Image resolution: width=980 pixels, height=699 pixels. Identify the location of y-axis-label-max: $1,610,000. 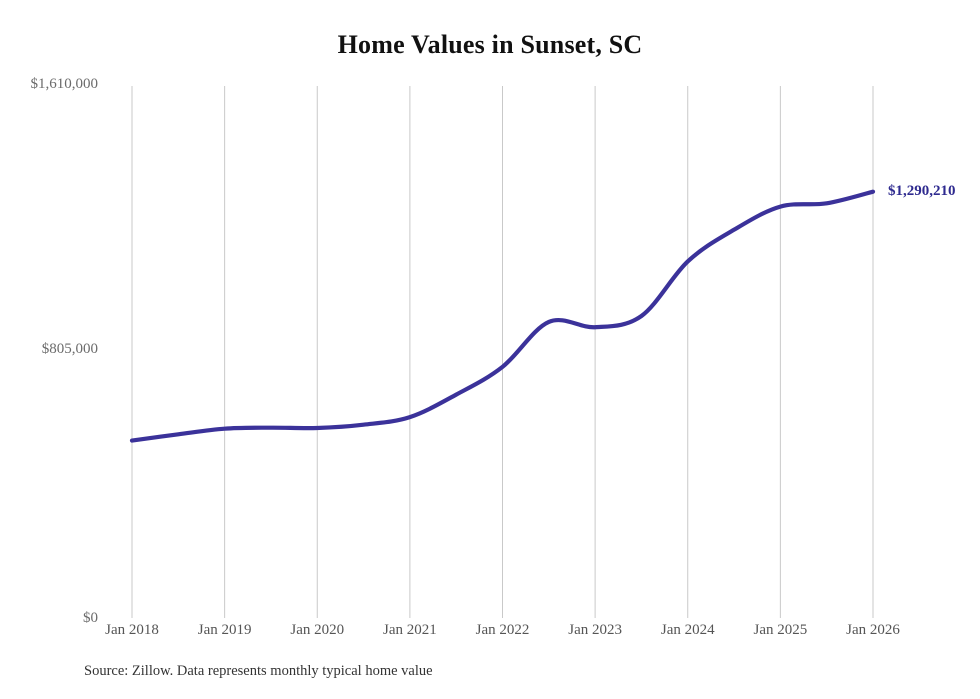
(64, 84).